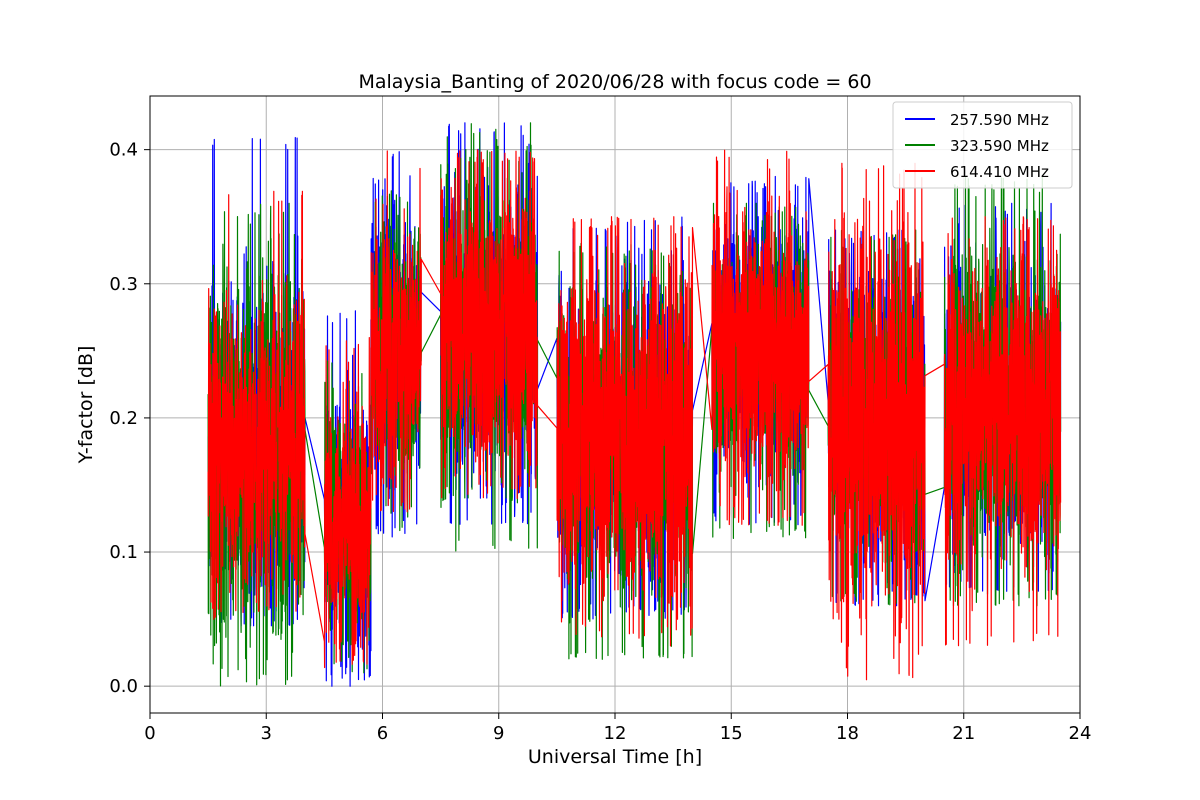 This screenshot has height=800, width=1200. I want to click on x-axis-label: Universal Time [h], so click(615, 757).